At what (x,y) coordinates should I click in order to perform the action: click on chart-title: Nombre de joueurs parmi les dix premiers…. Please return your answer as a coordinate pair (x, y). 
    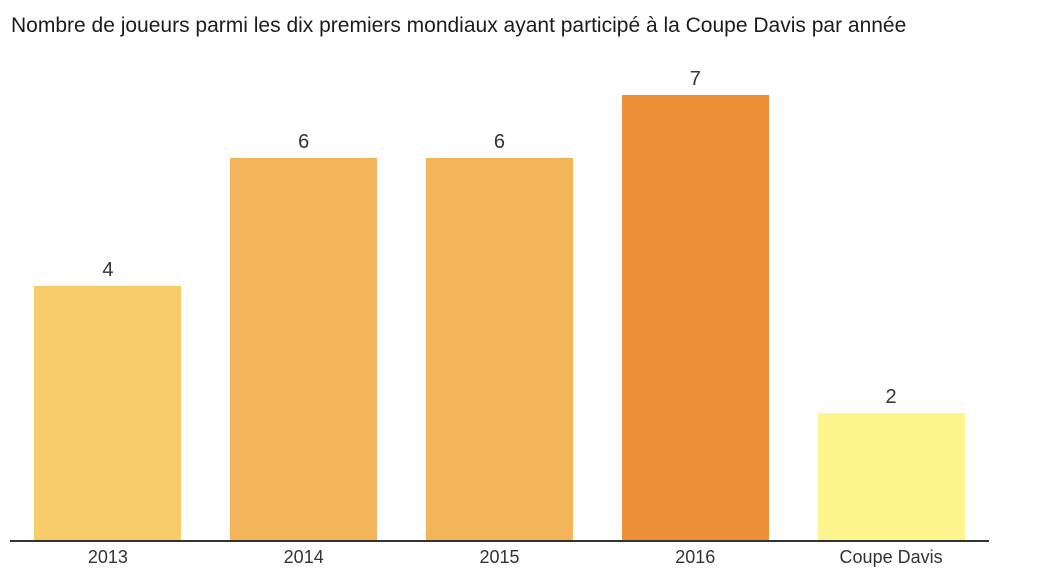
    Looking at the image, I should click on (459, 25).